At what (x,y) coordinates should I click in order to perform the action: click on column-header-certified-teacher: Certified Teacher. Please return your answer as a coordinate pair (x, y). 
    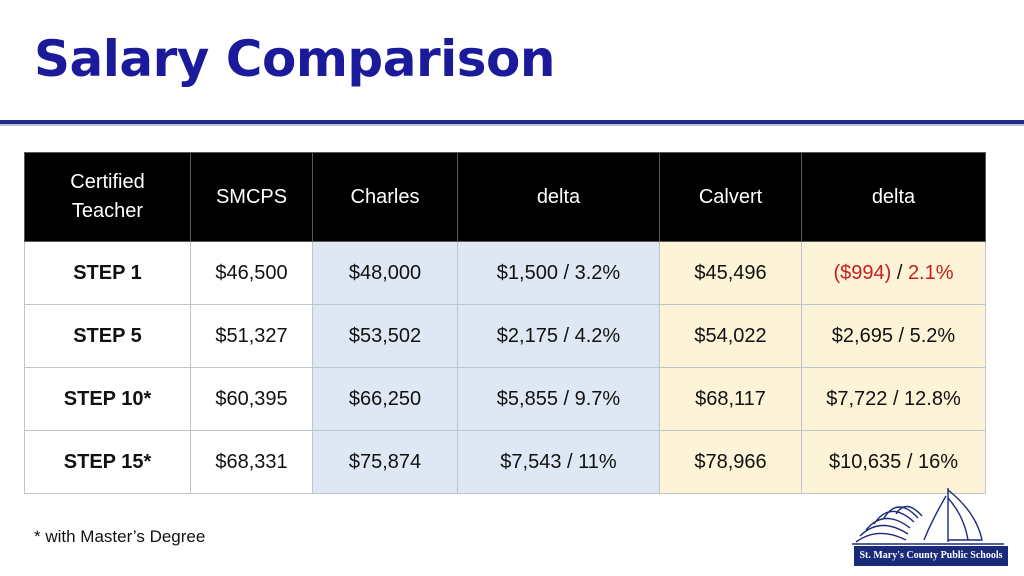
    Looking at the image, I should click on (107, 197).